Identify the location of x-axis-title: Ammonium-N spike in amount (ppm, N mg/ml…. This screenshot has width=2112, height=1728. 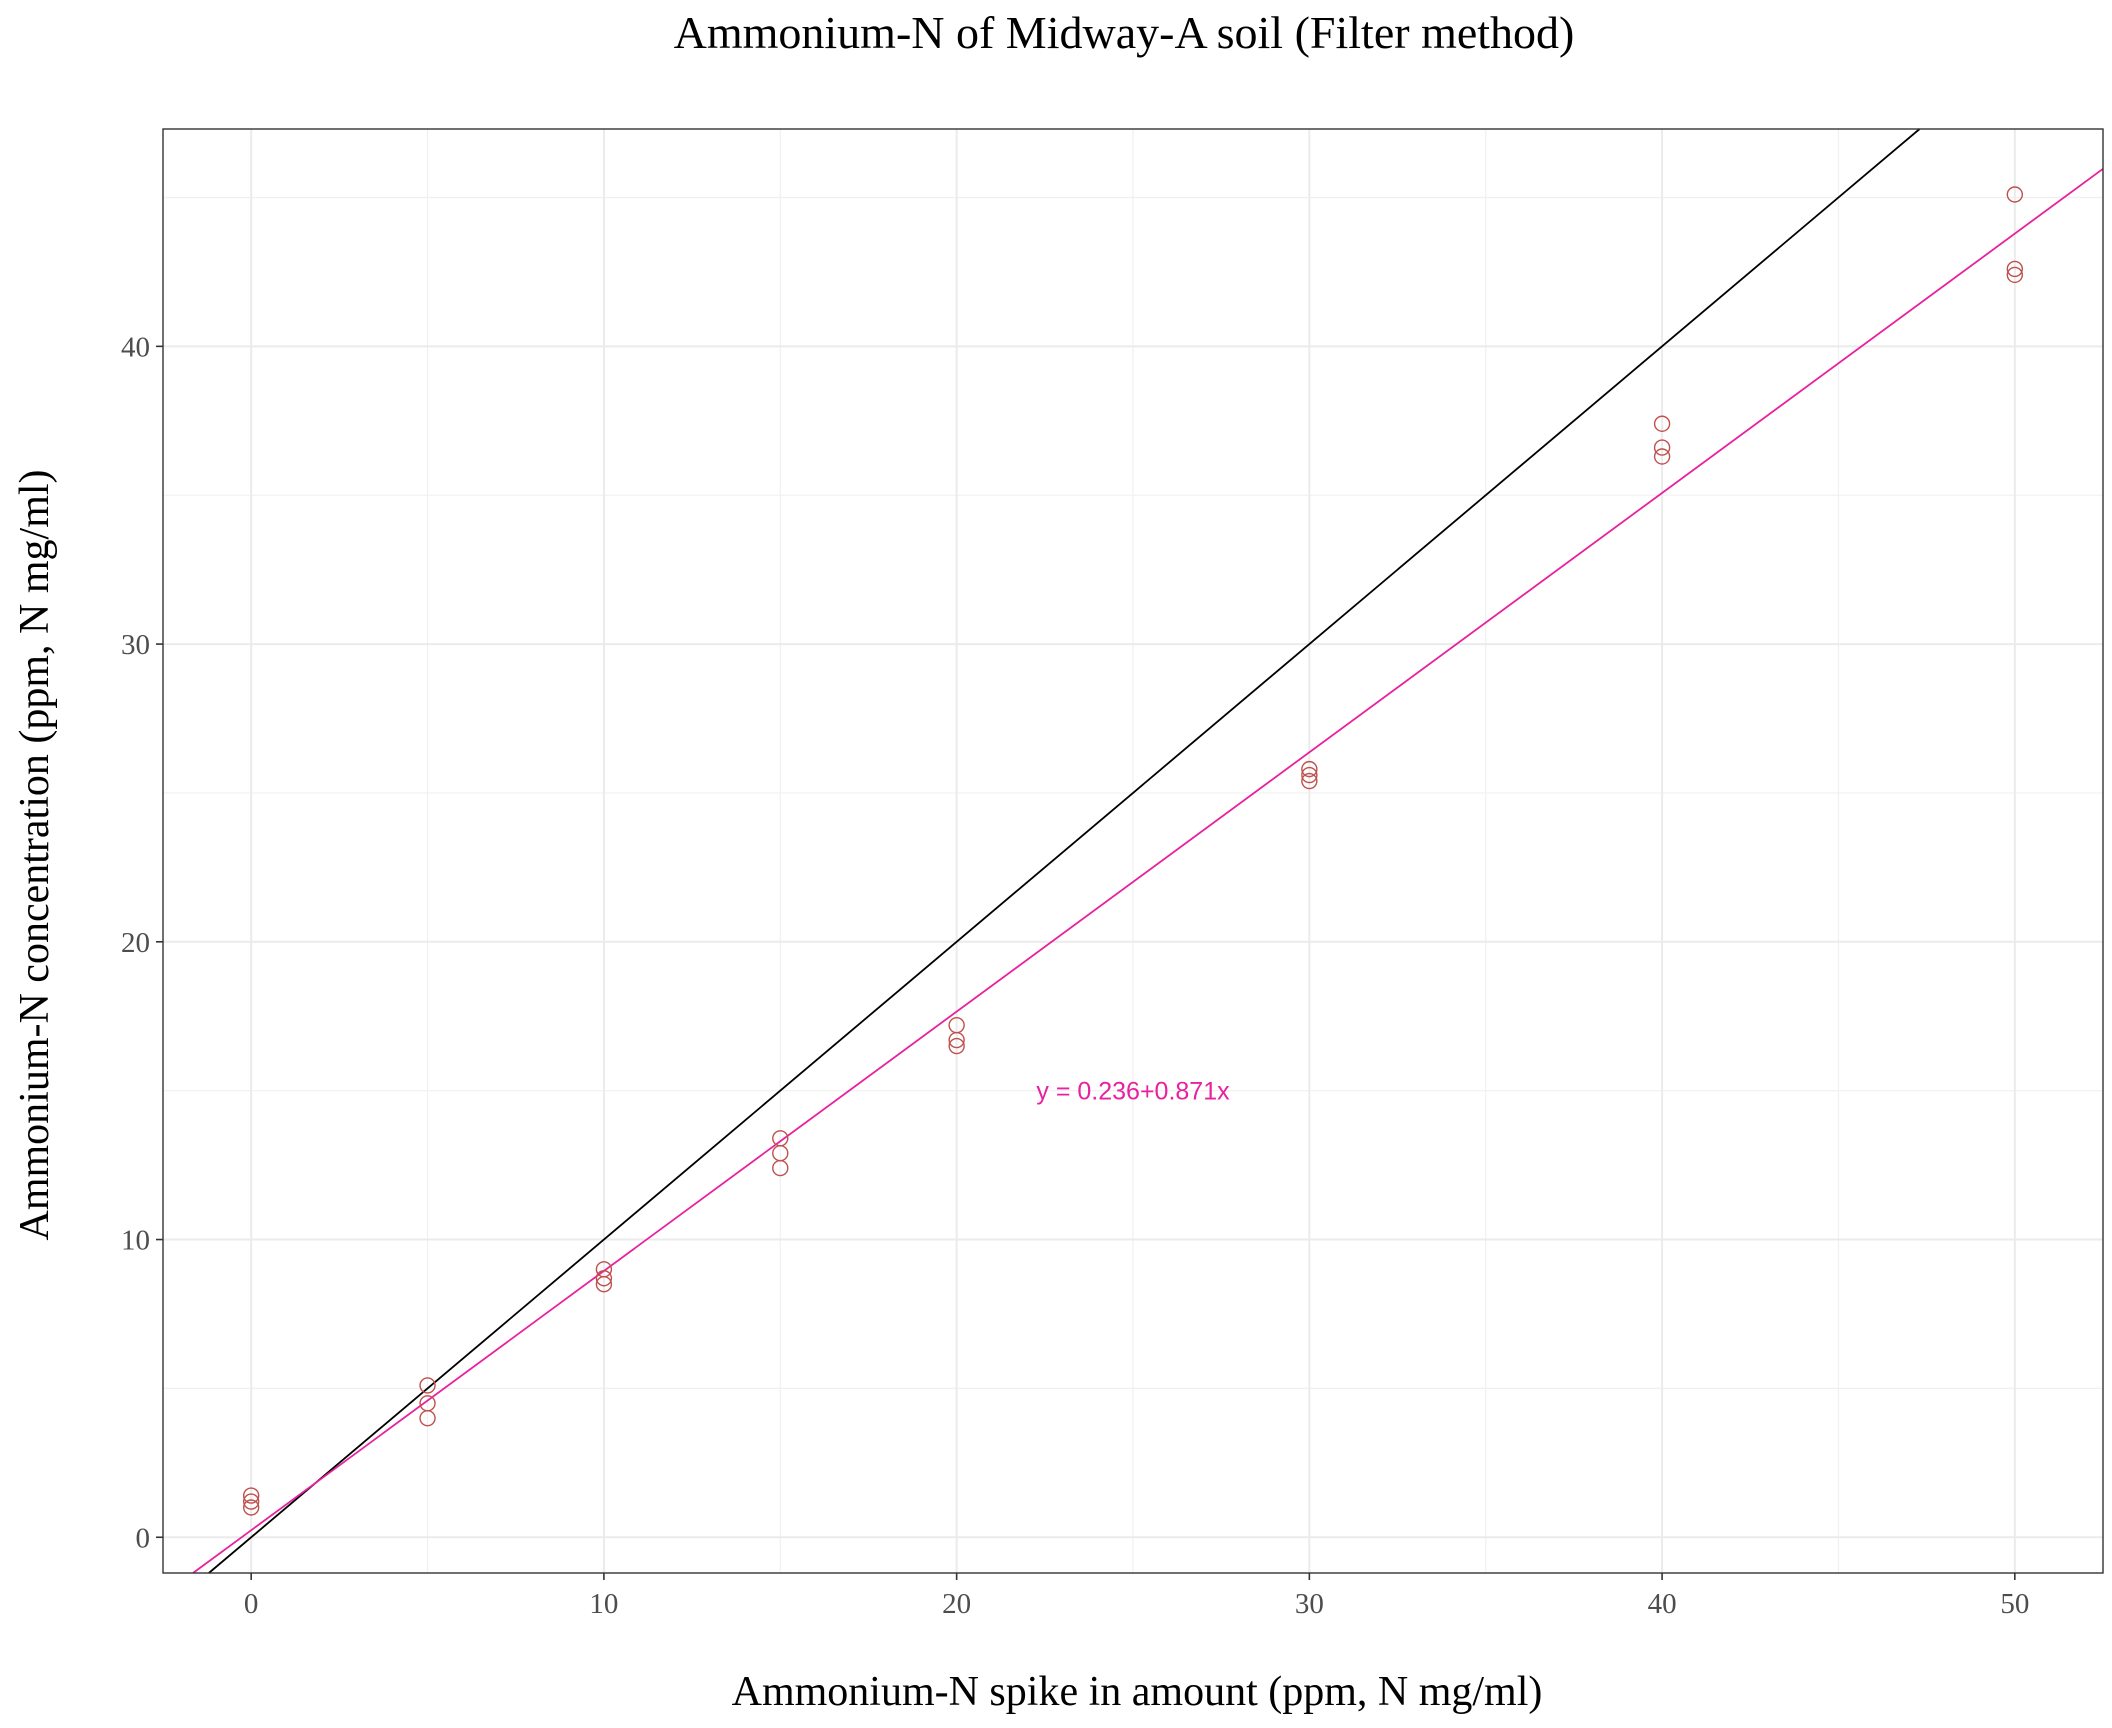
(1137, 1692).